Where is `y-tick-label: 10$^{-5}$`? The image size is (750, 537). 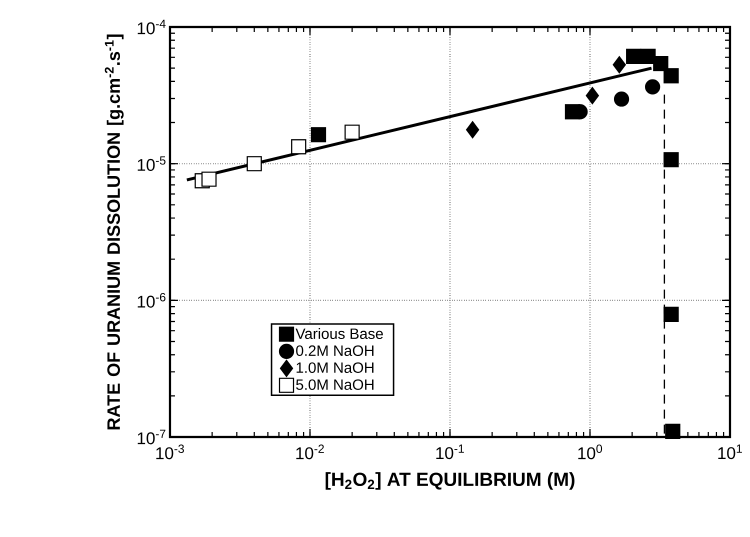 y-tick-label: 10$^{-5}$ is located at coordinates (152, 163).